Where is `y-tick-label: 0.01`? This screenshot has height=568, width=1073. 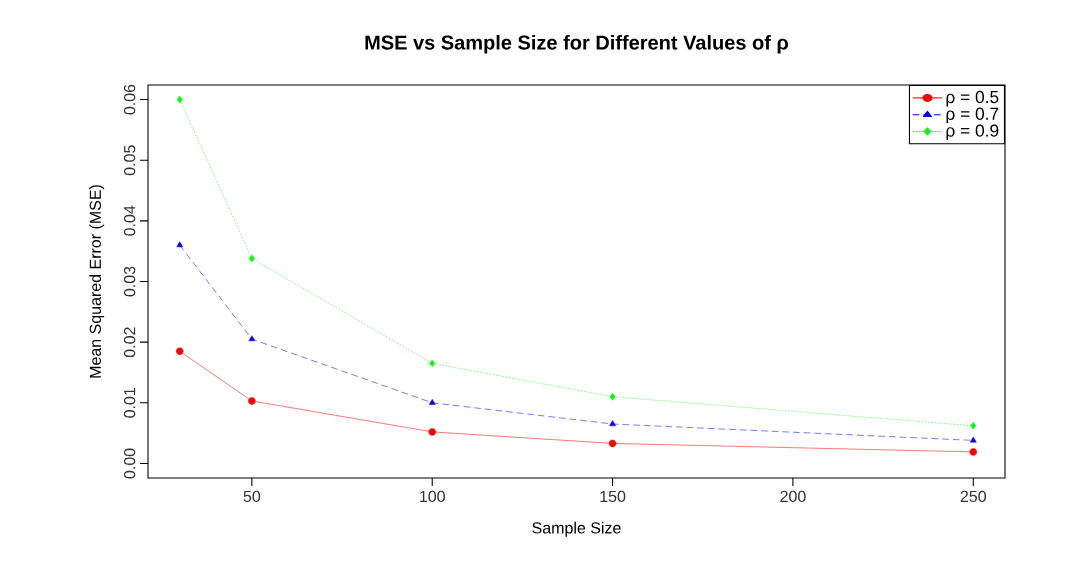
y-tick-label: 0.01 is located at coordinates (129, 403).